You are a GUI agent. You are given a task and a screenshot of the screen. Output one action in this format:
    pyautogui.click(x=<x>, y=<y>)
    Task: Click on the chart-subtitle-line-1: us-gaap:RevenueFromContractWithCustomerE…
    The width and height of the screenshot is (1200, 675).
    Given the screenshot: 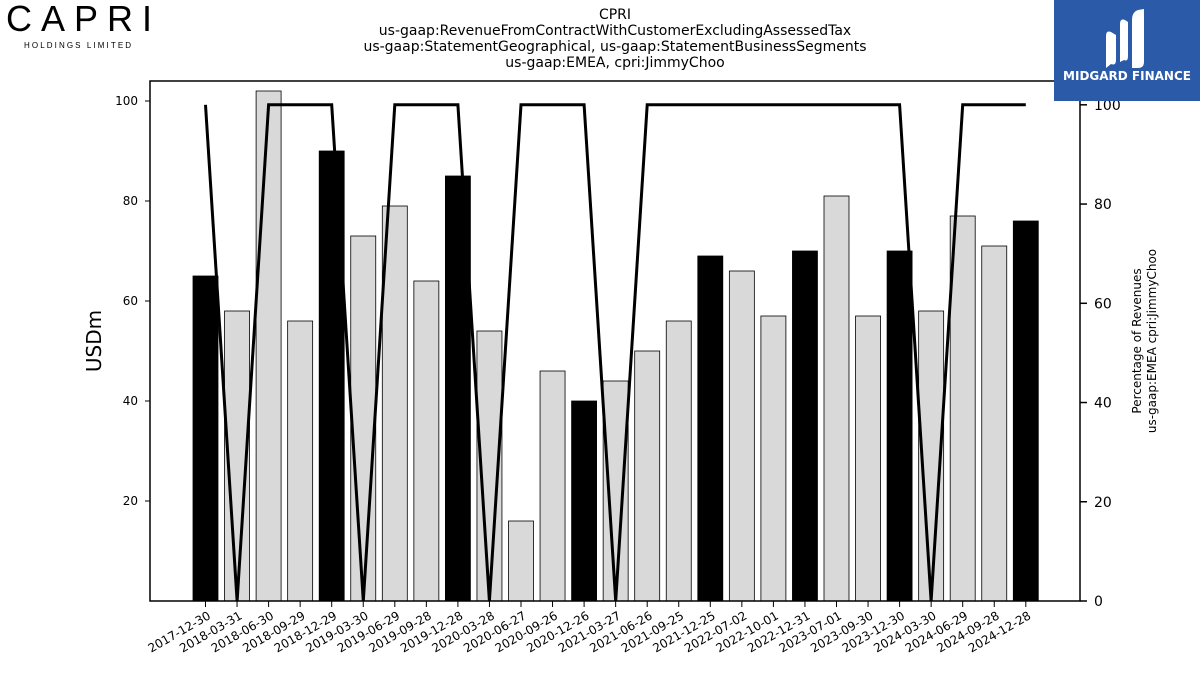 What is the action you would take?
    pyautogui.click(x=615, y=31)
    